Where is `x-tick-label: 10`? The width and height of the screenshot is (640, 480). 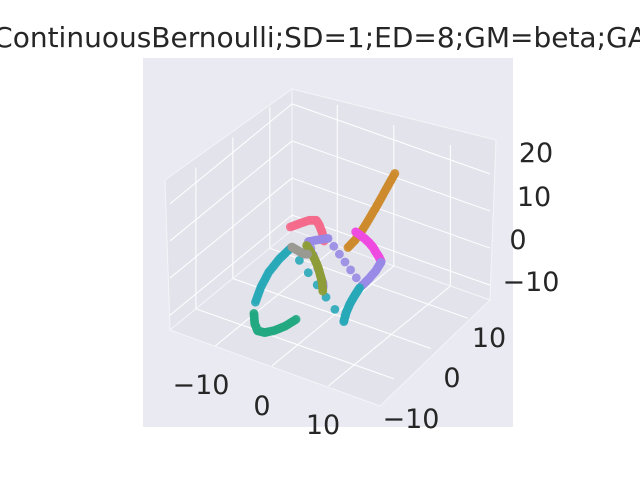 x-tick-label: 10 is located at coordinates (323, 425).